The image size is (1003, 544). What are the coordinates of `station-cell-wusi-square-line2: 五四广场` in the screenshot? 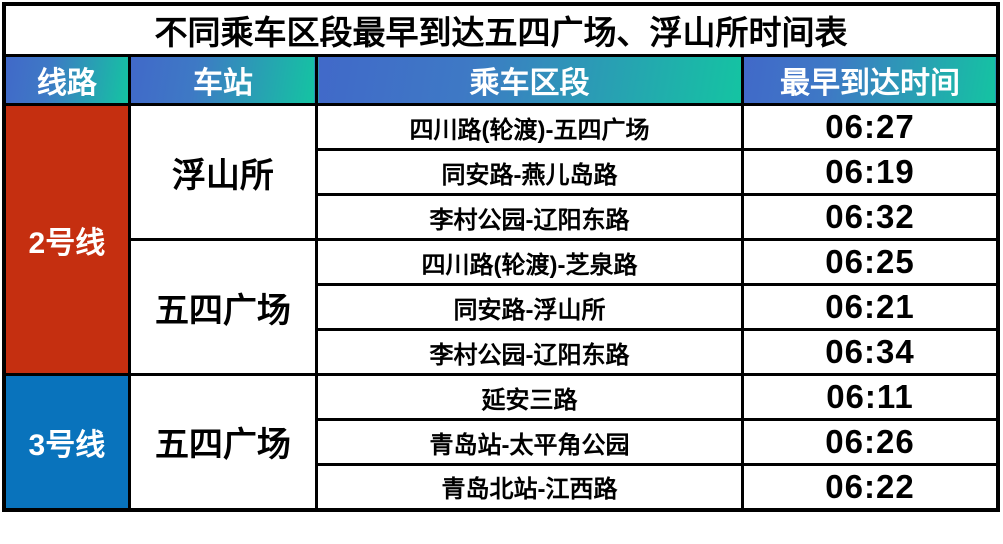 It's located at (223, 307).